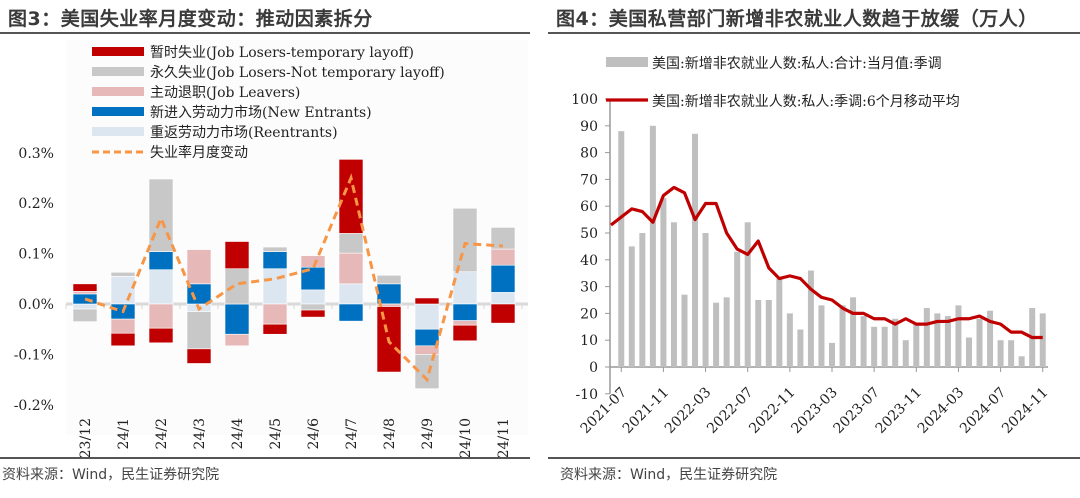  I want to click on y-tick-label: 100, so click(584, 100).